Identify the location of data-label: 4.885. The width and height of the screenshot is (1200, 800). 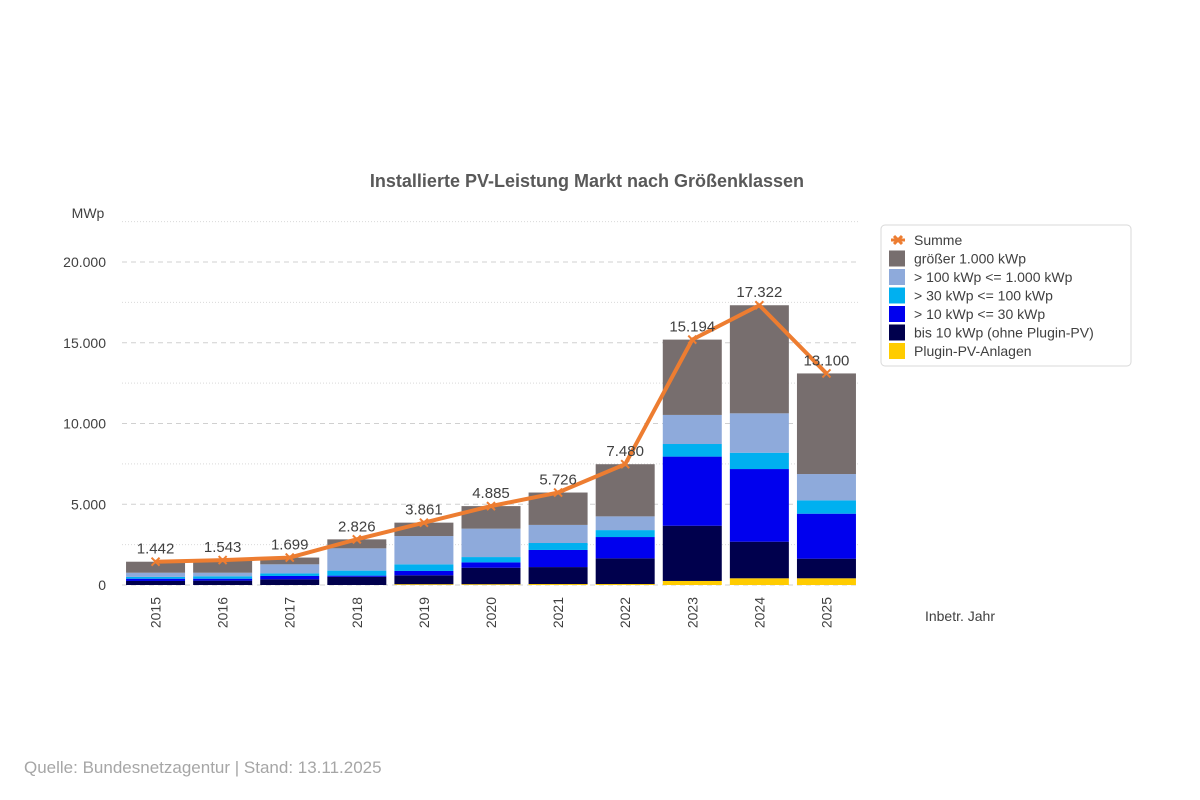
(491, 493).